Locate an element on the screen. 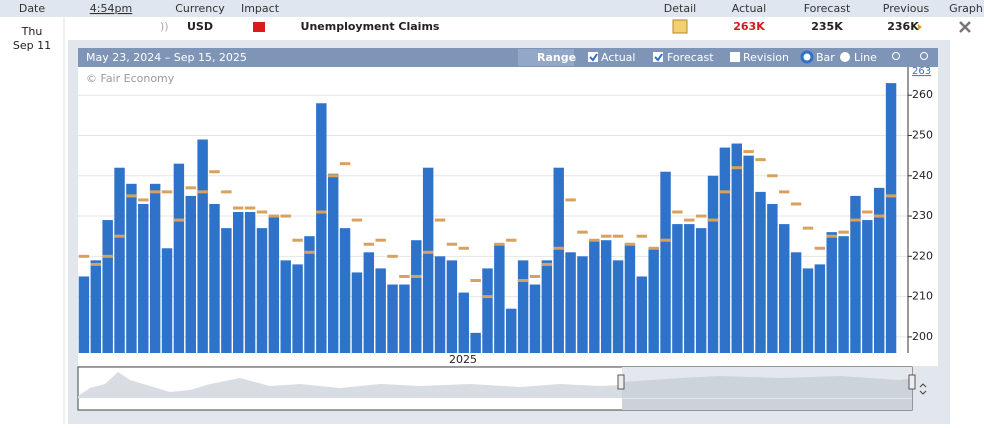  y-tick-label: 230 is located at coordinates (922, 215).